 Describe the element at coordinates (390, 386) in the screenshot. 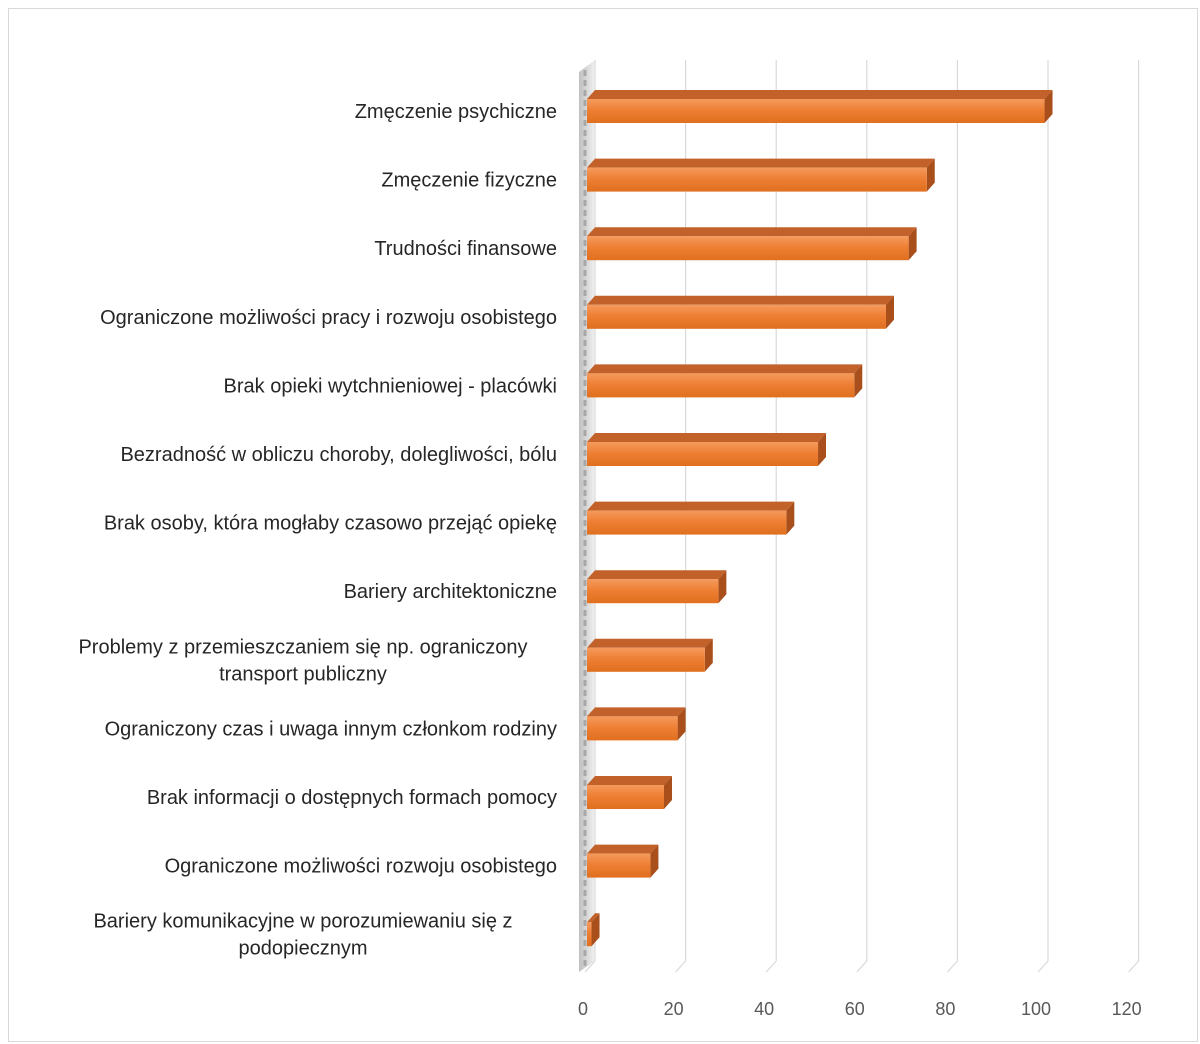

I see `category-label-5: Brak opieki wytchnieniowej - placówki` at that location.